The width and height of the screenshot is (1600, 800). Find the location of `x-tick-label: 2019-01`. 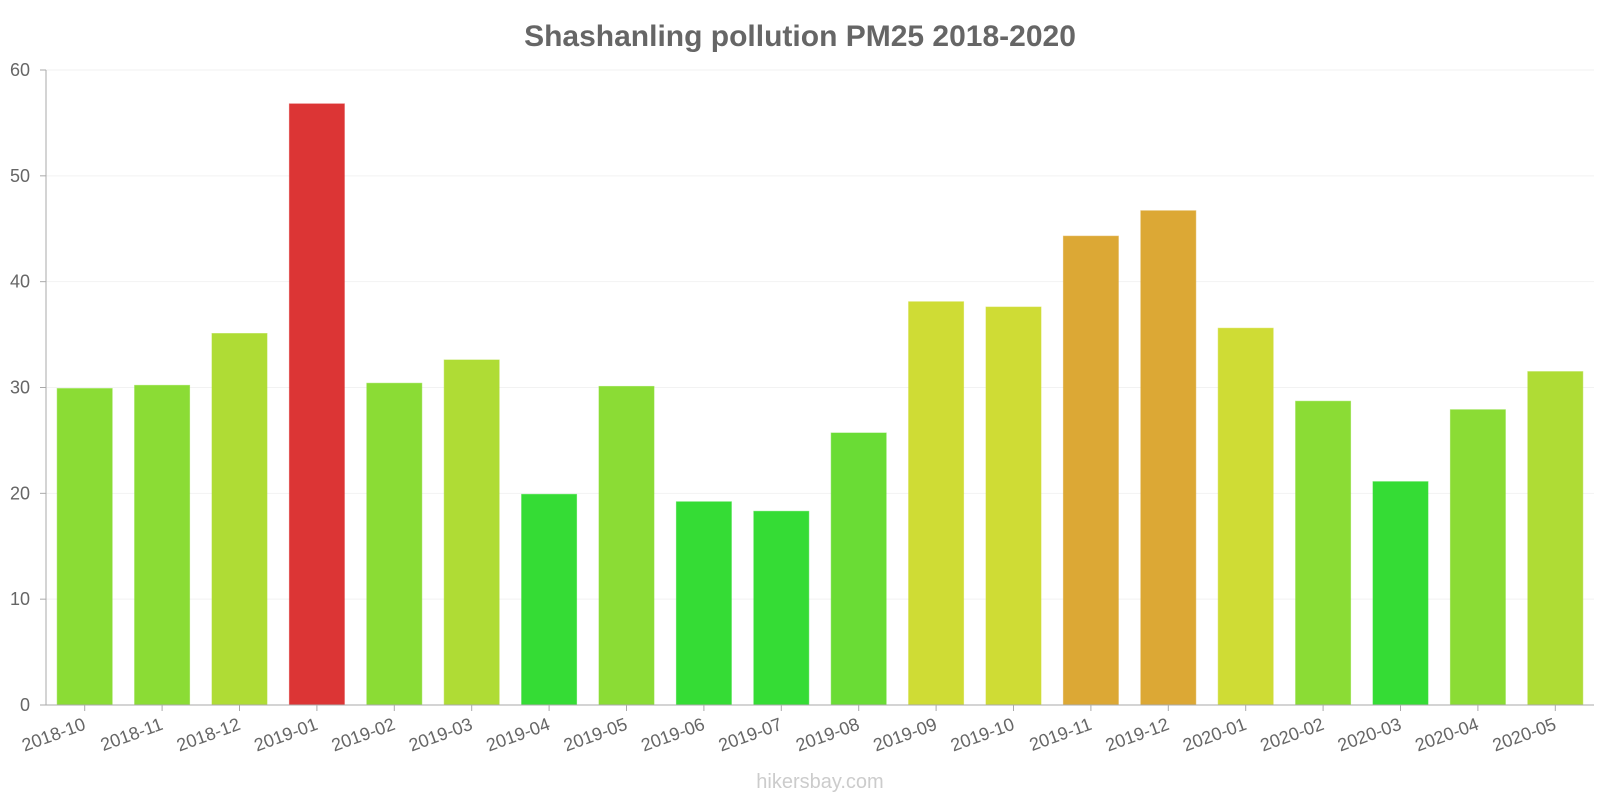

x-tick-label: 2019-01 is located at coordinates (285, 734).